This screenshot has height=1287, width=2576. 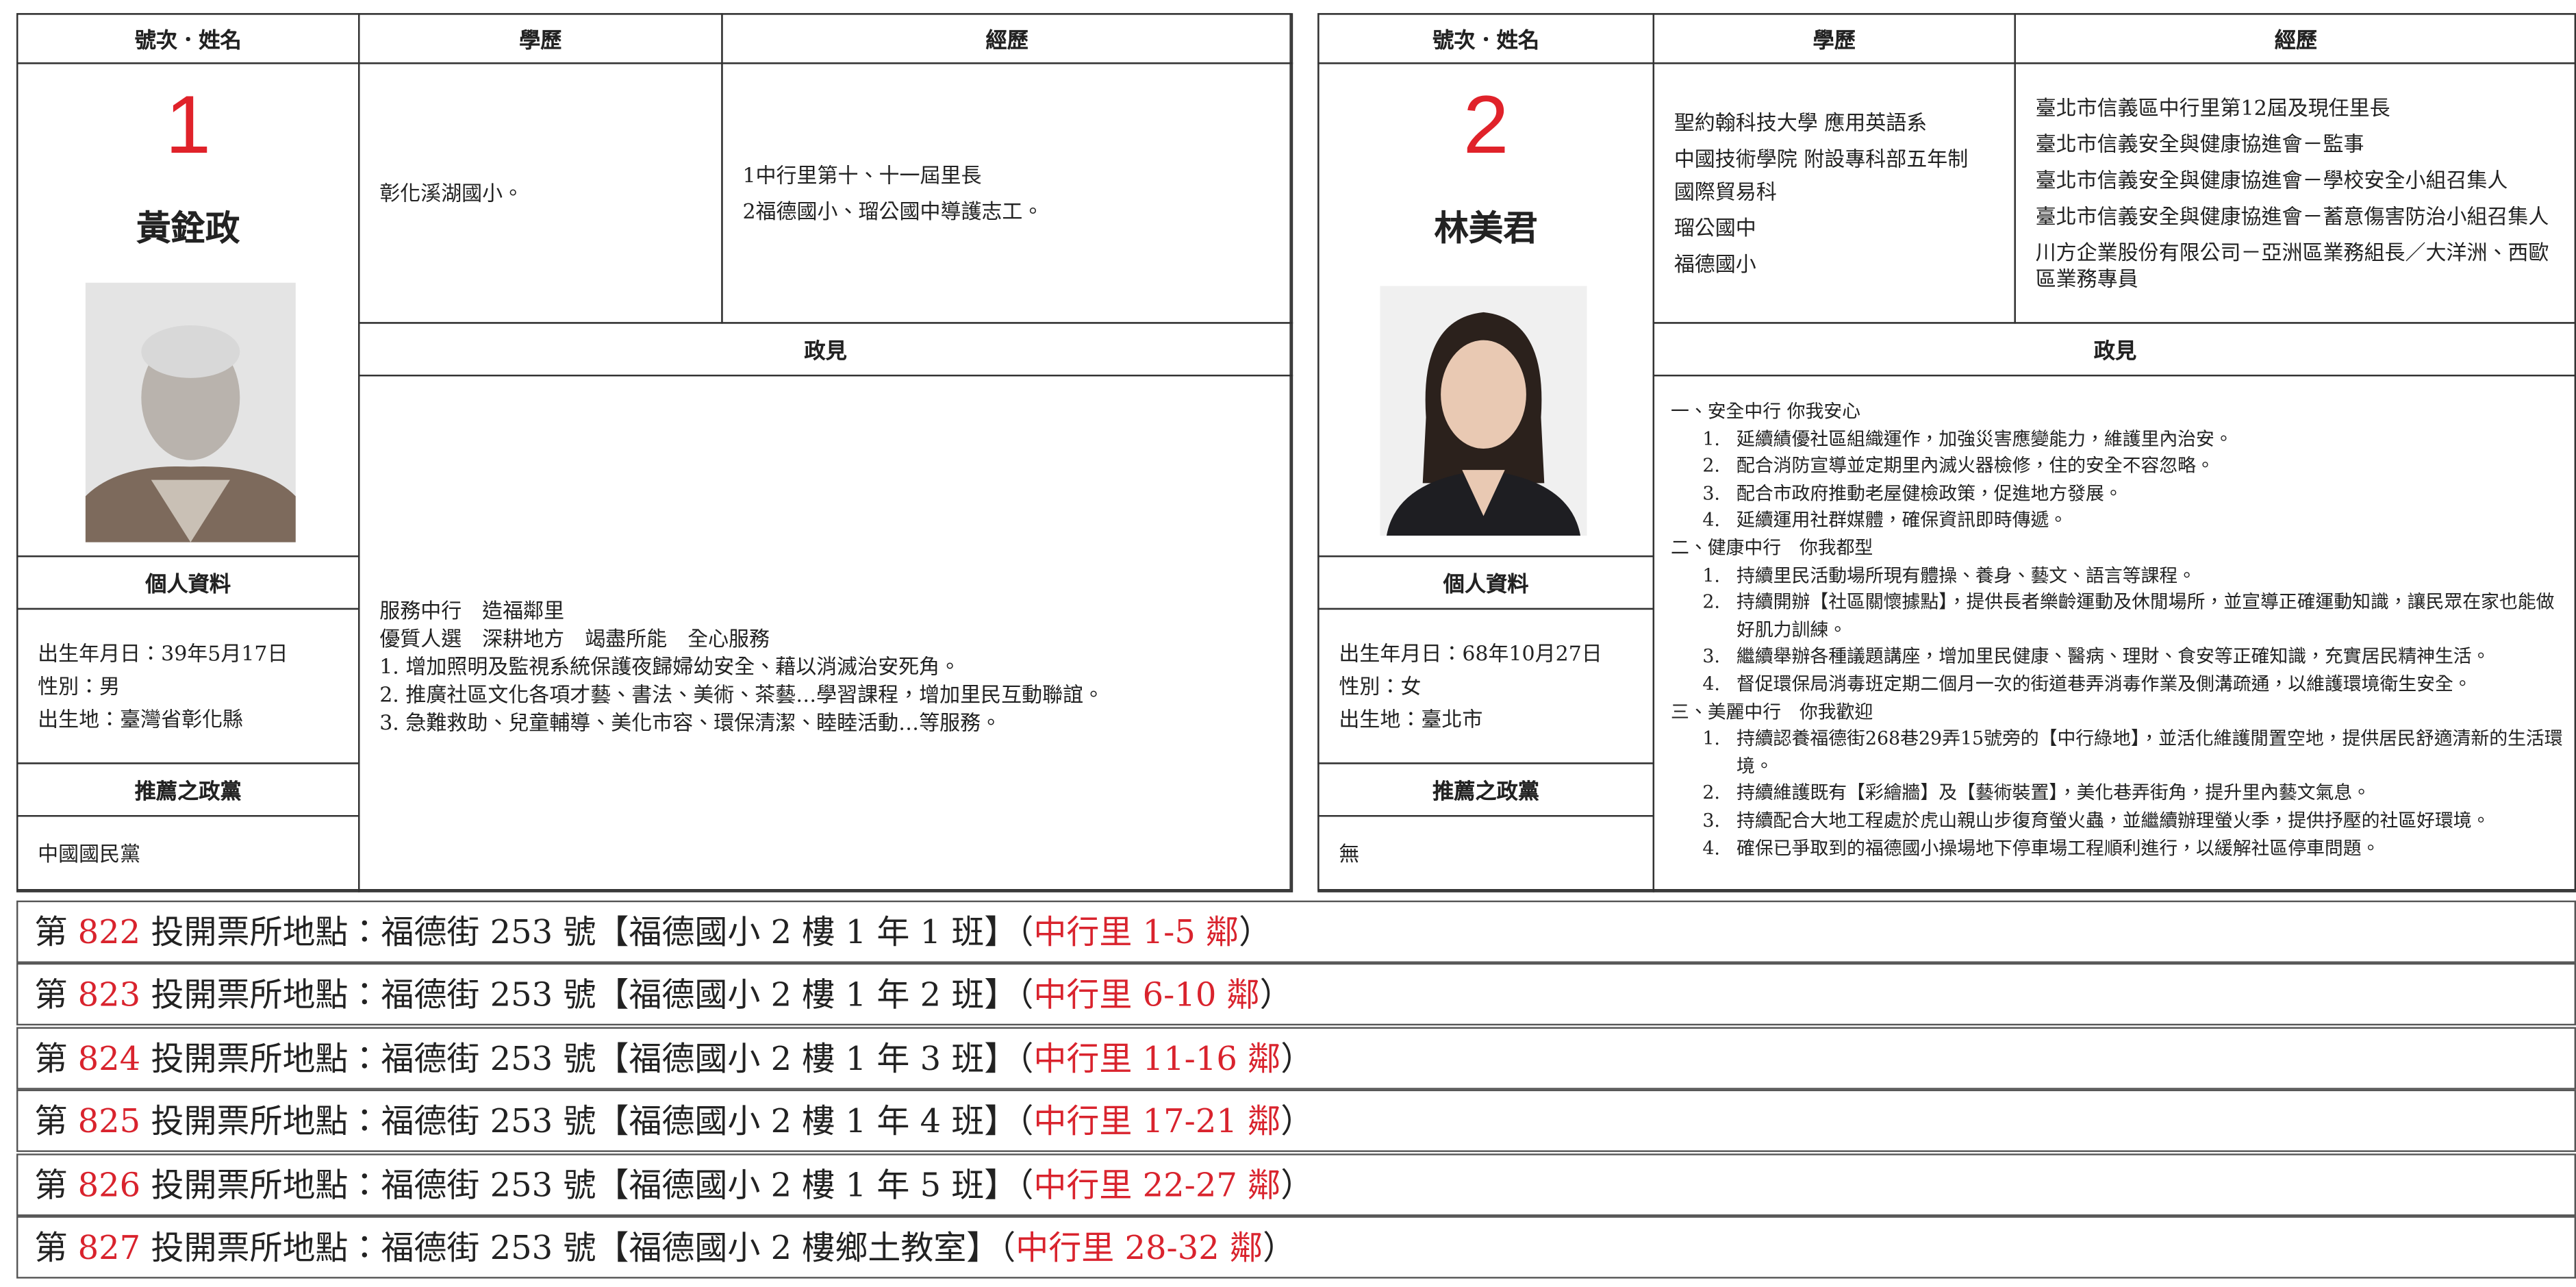 What do you see at coordinates (1966, 575) in the screenshot?
I see `policy-item-text: 持續里民活動場所現有體操、養身、藝文、語言等課程。` at bounding box center [1966, 575].